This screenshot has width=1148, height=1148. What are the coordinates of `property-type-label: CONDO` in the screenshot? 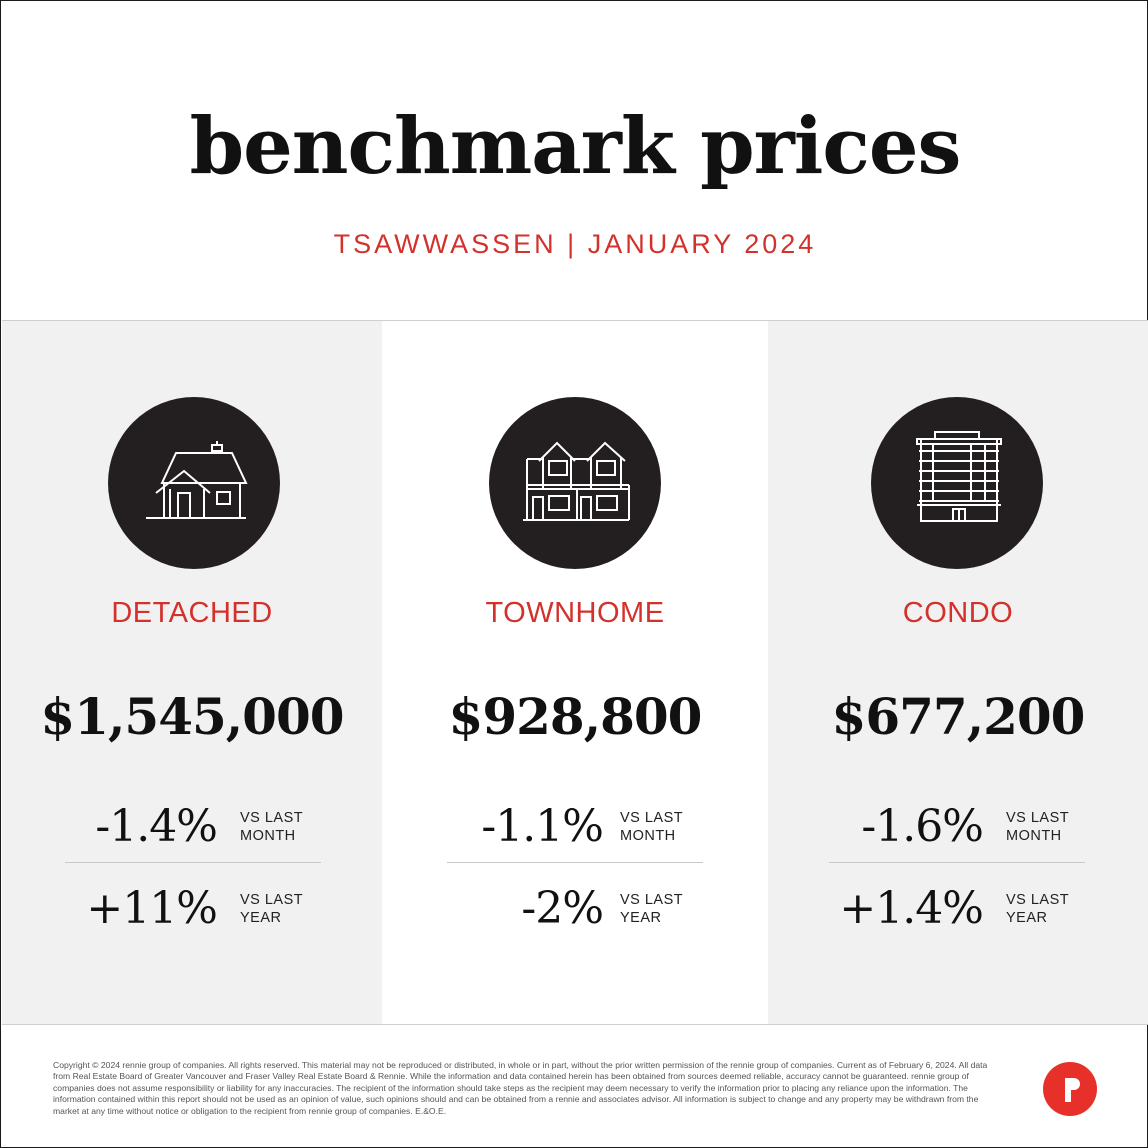 It's located at (958, 613).